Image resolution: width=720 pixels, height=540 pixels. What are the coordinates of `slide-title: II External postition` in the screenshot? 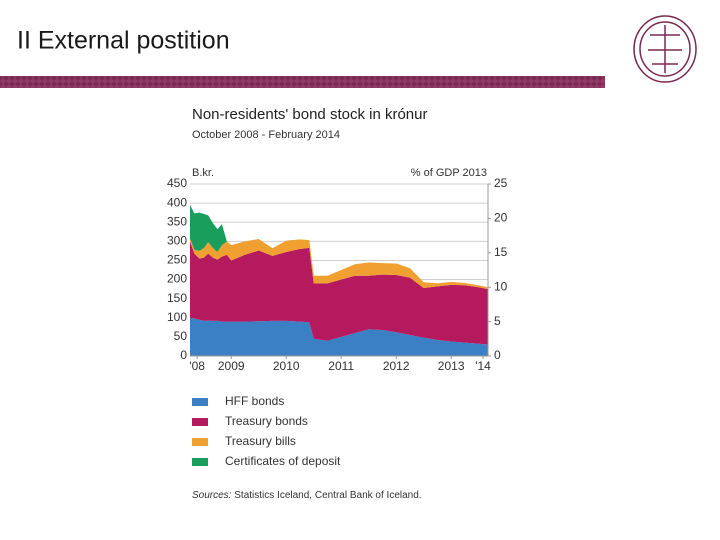 It's located at (123, 41).